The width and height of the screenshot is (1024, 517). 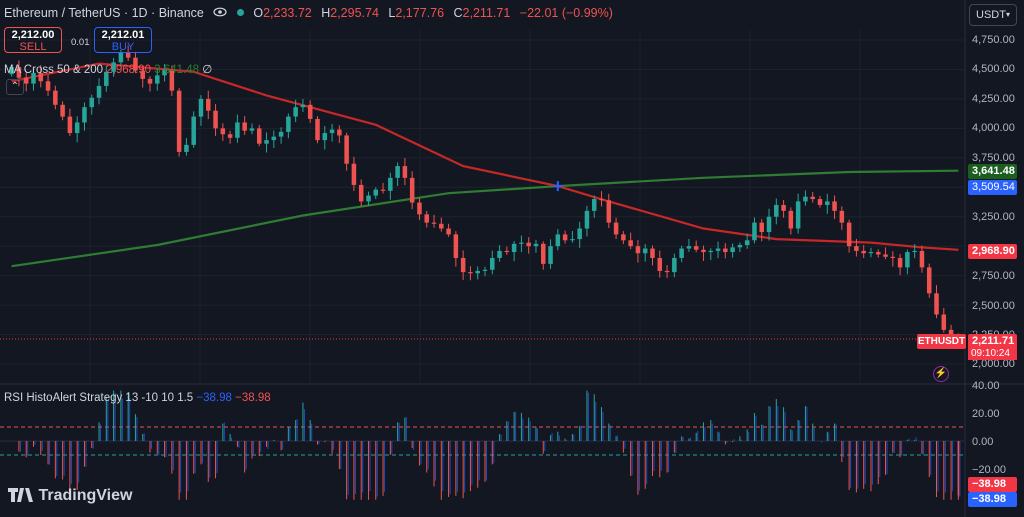 I want to click on ma-legend: MA Cross 50 & 200 2,968.90 3,641.48 ∅, so click(x=108, y=69).